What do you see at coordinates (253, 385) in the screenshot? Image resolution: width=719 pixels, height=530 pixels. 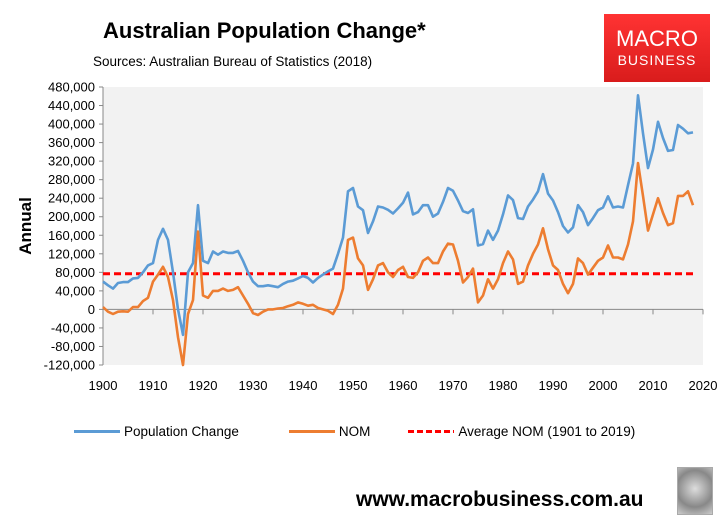 I see `x-tick-label: 1930` at bounding box center [253, 385].